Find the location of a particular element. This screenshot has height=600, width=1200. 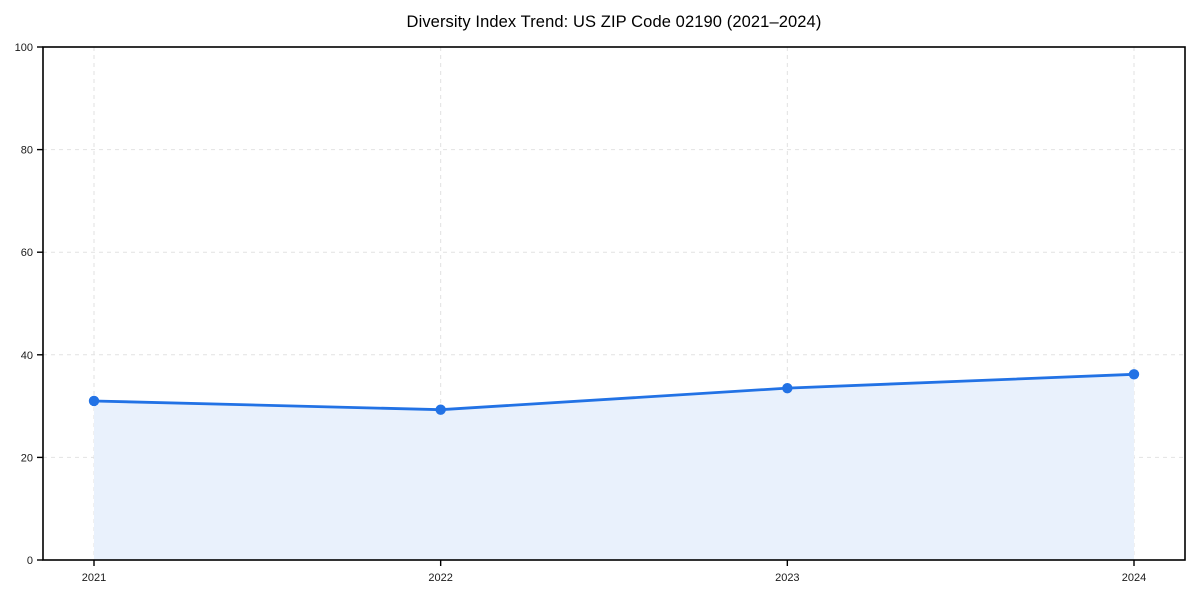

trend-line is located at coordinates (614, 392).